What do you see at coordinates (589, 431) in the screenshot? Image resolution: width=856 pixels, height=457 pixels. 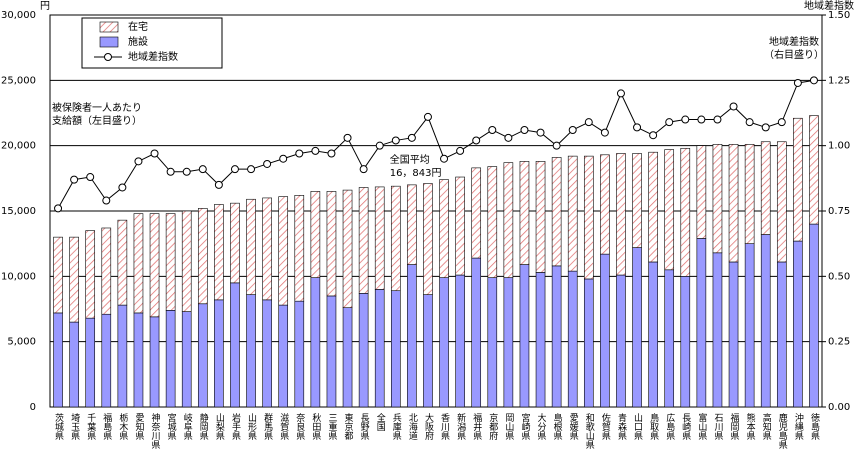 I see `x-tick-label: 和歌山県` at bounding box center [589, 431].